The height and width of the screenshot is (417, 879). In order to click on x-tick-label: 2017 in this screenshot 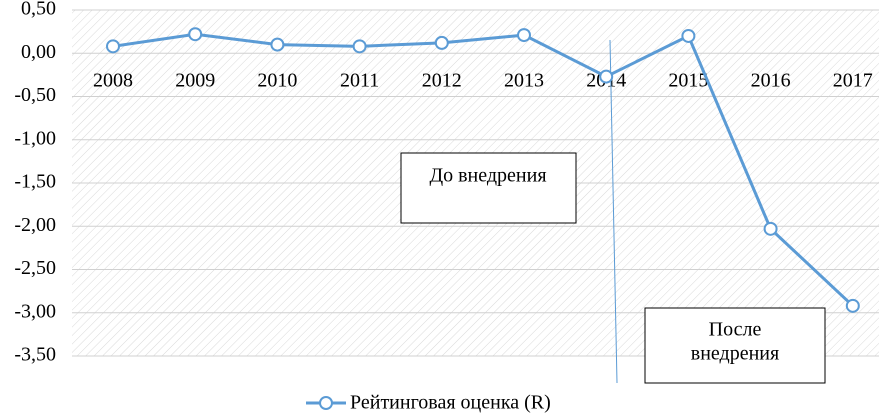, I will do `click(853, 81)`.